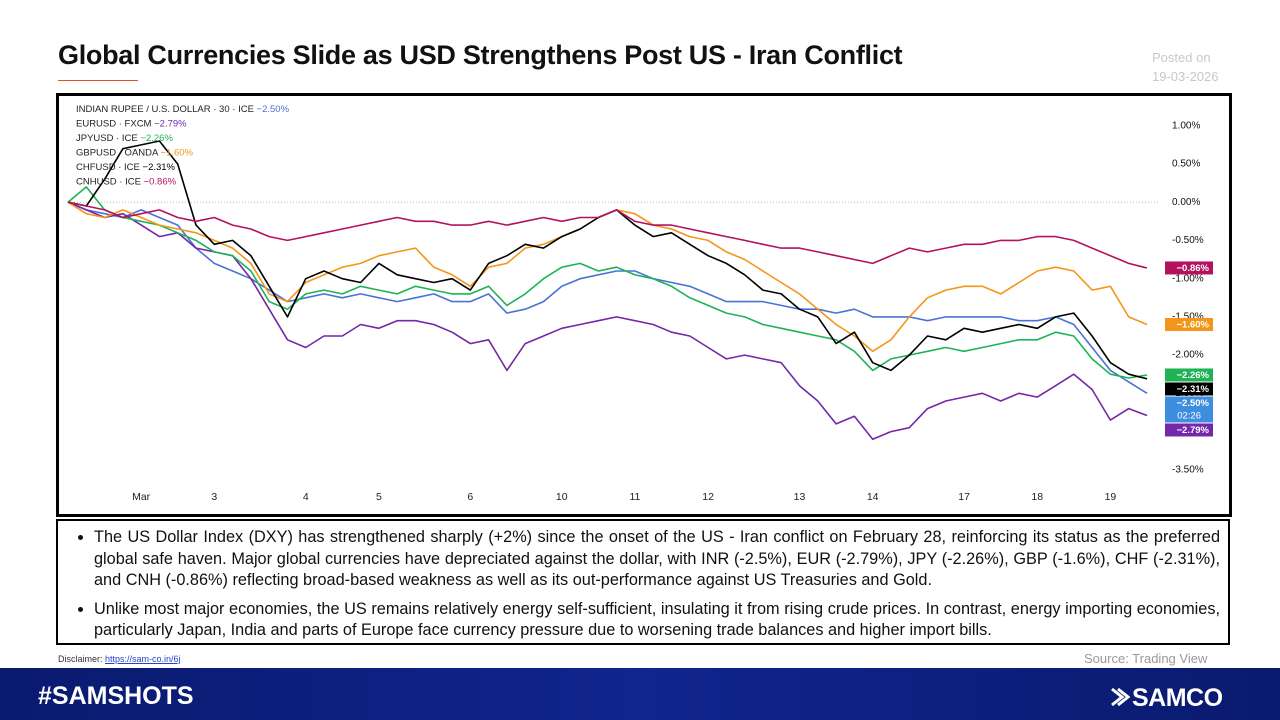 The height and width of the screenshot is (720, 1280). I want to click on legend-entry: GBPUSD · OANDA −1.60%, so click(135, 152).